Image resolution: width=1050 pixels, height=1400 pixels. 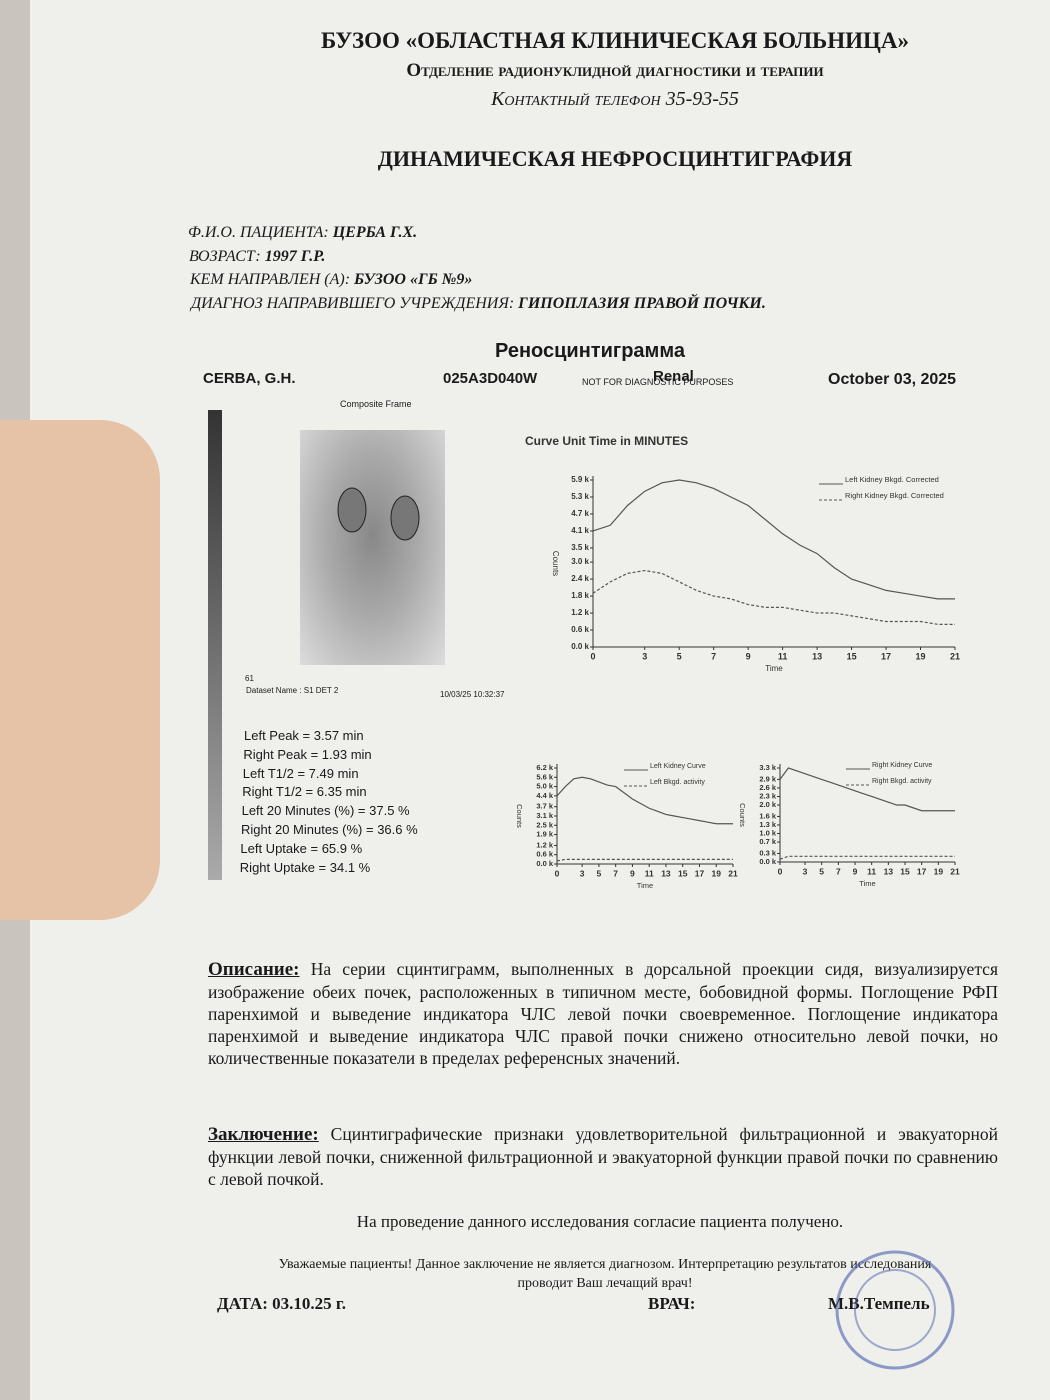 I want to click on y-tick-label: 3.1 k, so click(x=545, y=815).